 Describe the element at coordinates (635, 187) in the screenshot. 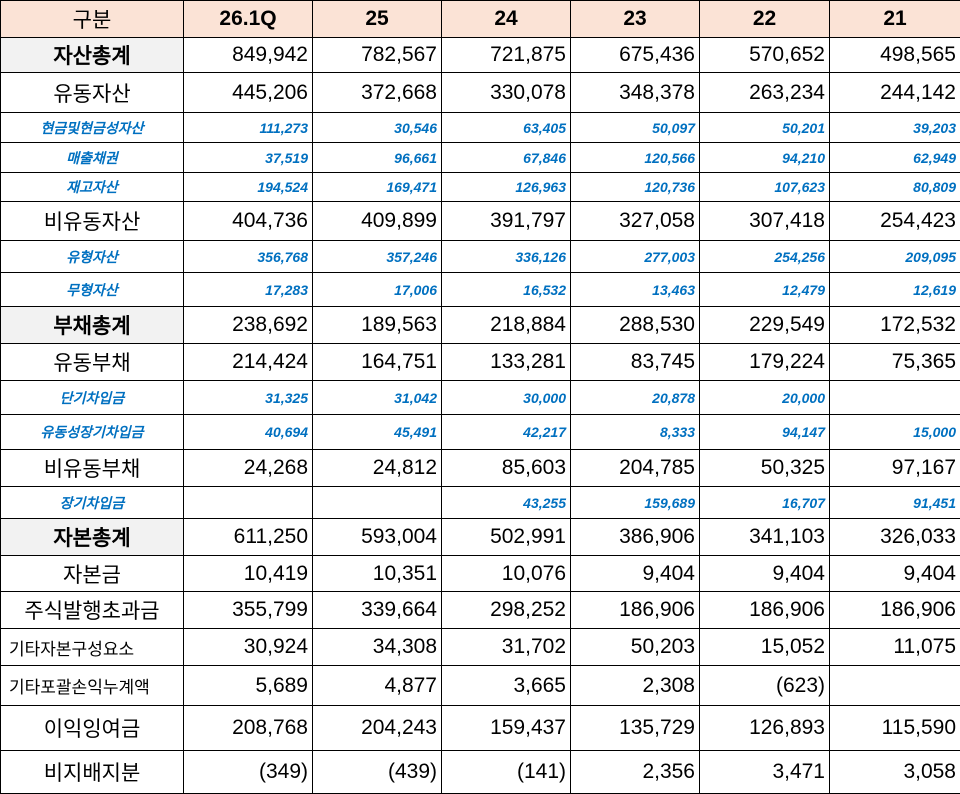

I see `value-cell: 120,736` at that location.